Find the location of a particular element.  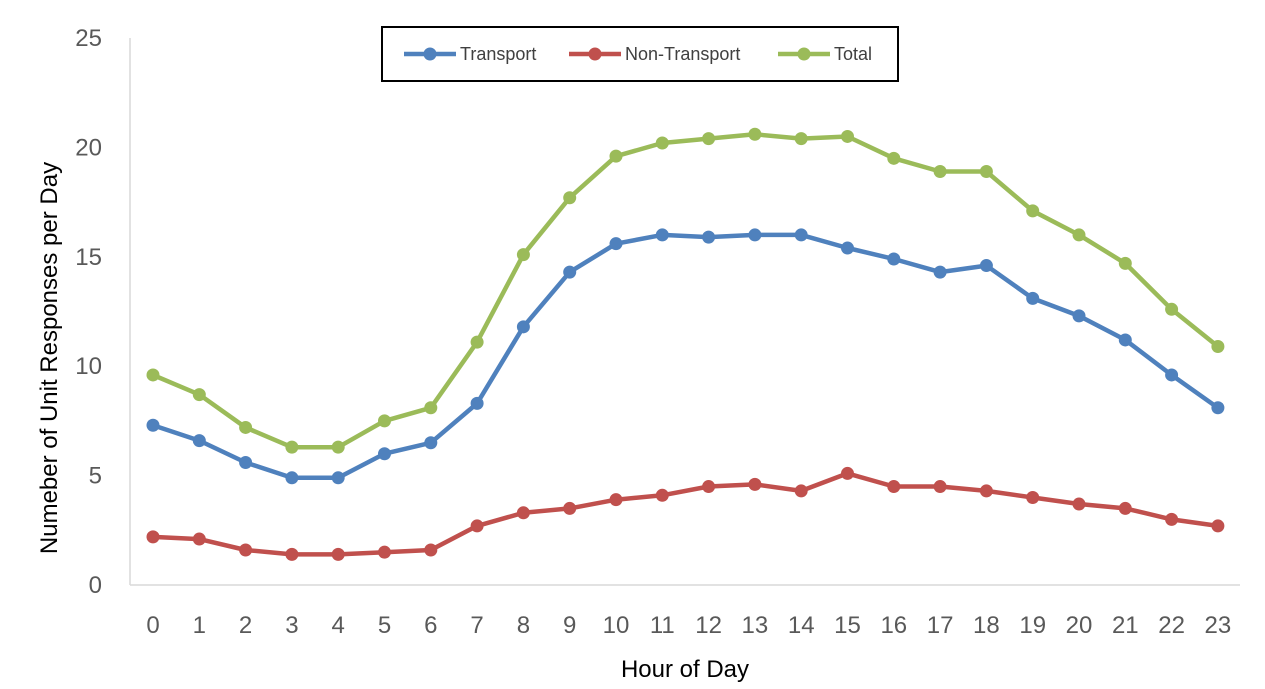

x-tick-label: 19 is located at coordinates (1032, 625).